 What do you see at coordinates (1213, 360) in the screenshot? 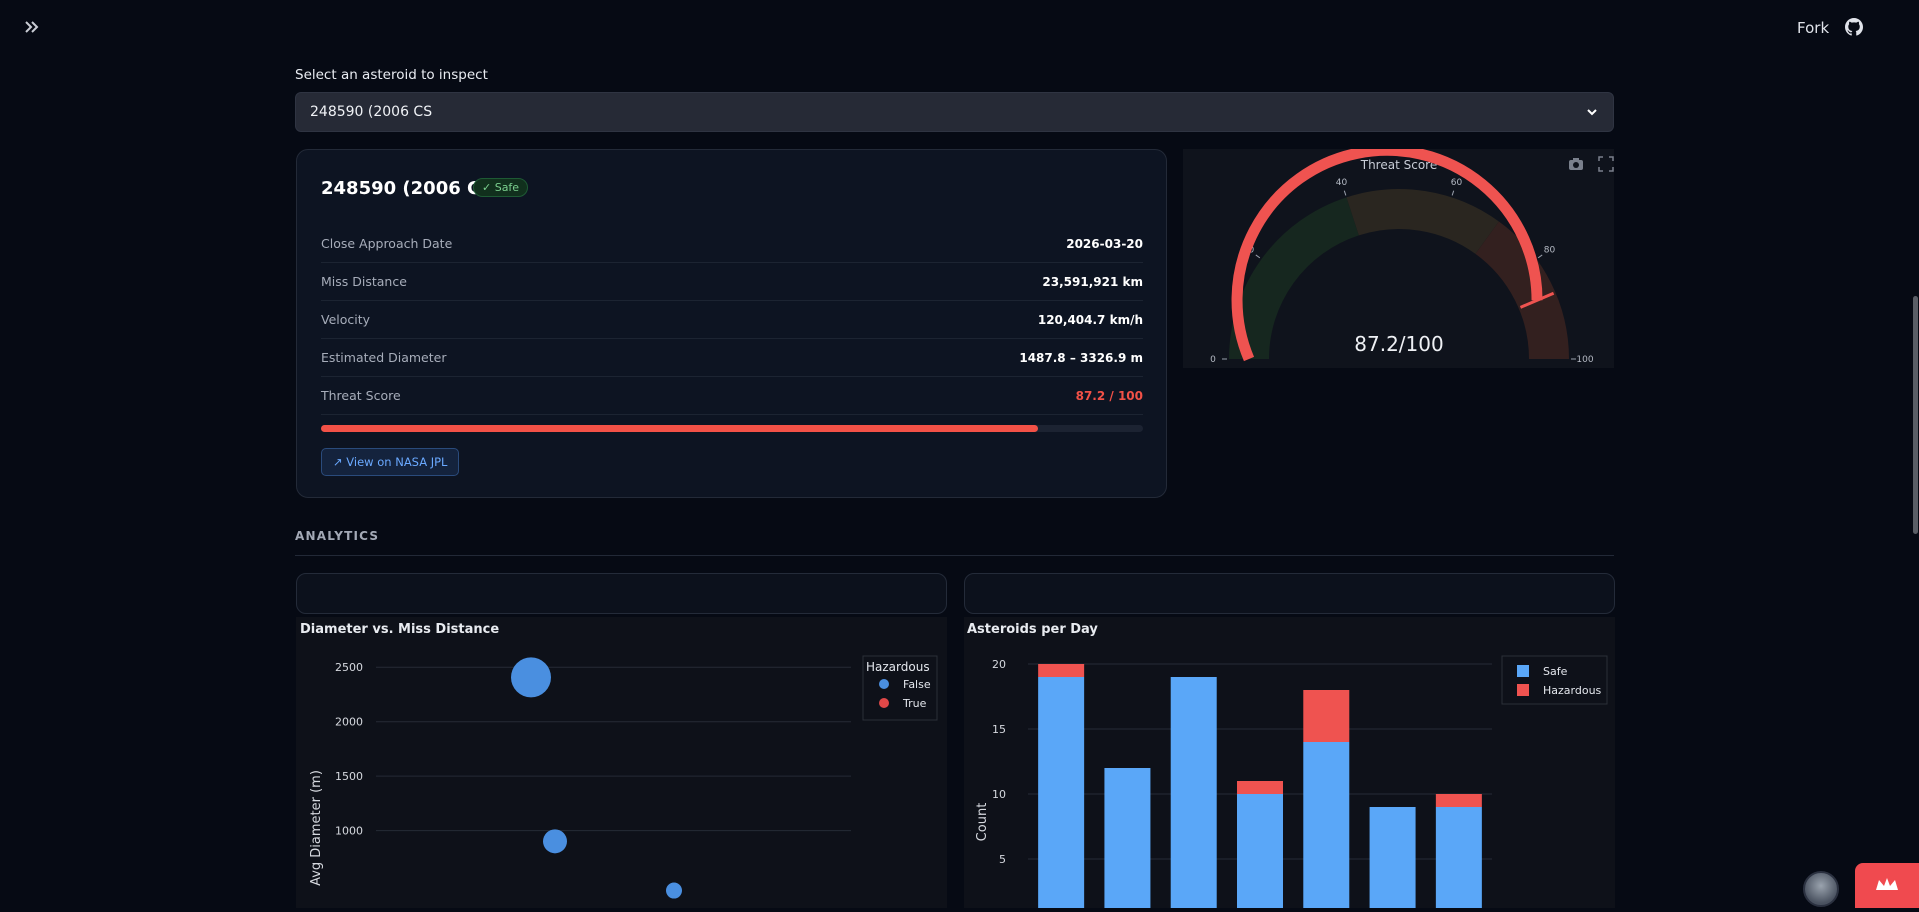
I see `gauge-tick-label: 0` at bounding box center [1213, 360].